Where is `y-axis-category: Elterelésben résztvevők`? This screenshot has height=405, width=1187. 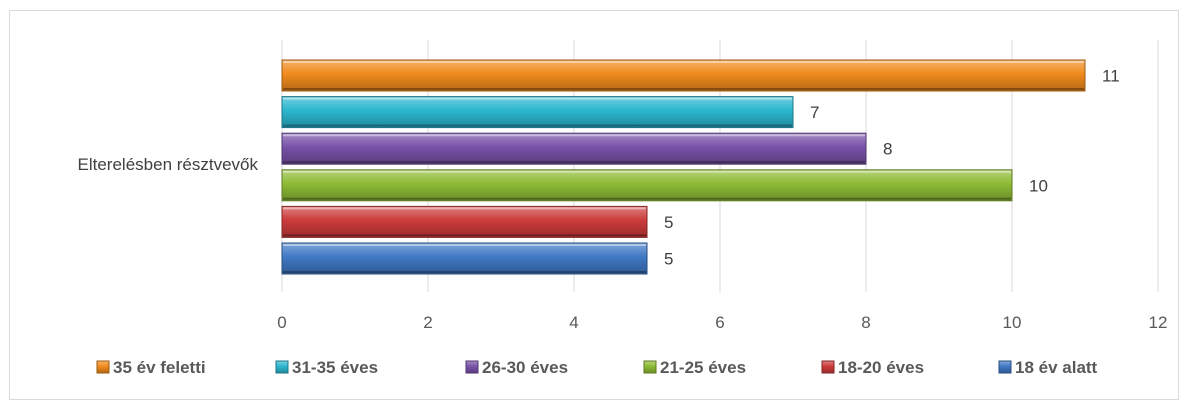
y-axis-category: Elterelésben résztvevők is located at coordinates (168, 164).